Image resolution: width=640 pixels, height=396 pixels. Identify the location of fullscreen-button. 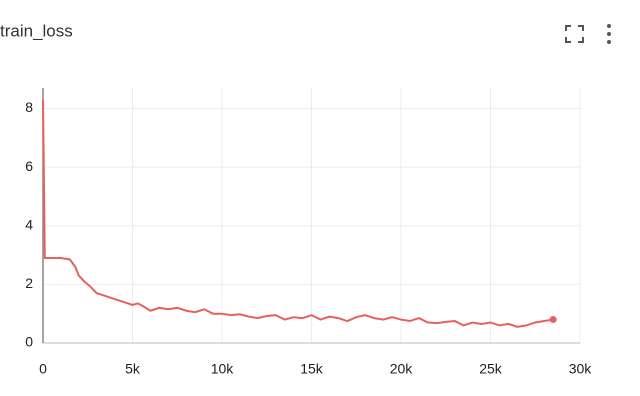
(574, 34).